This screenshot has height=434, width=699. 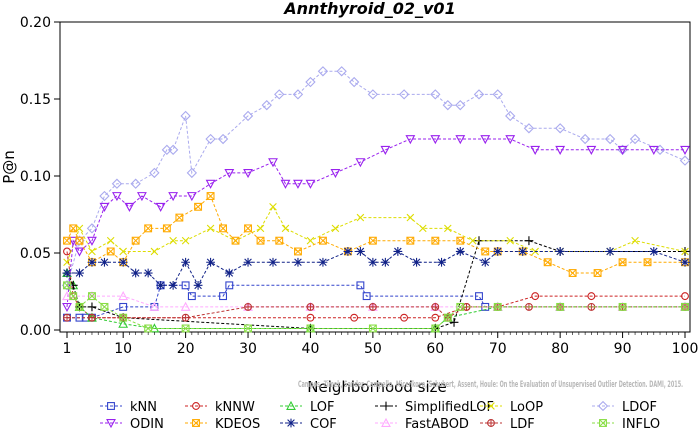 I want to click on x-tick-label: 80, so click(x=560, y=349).